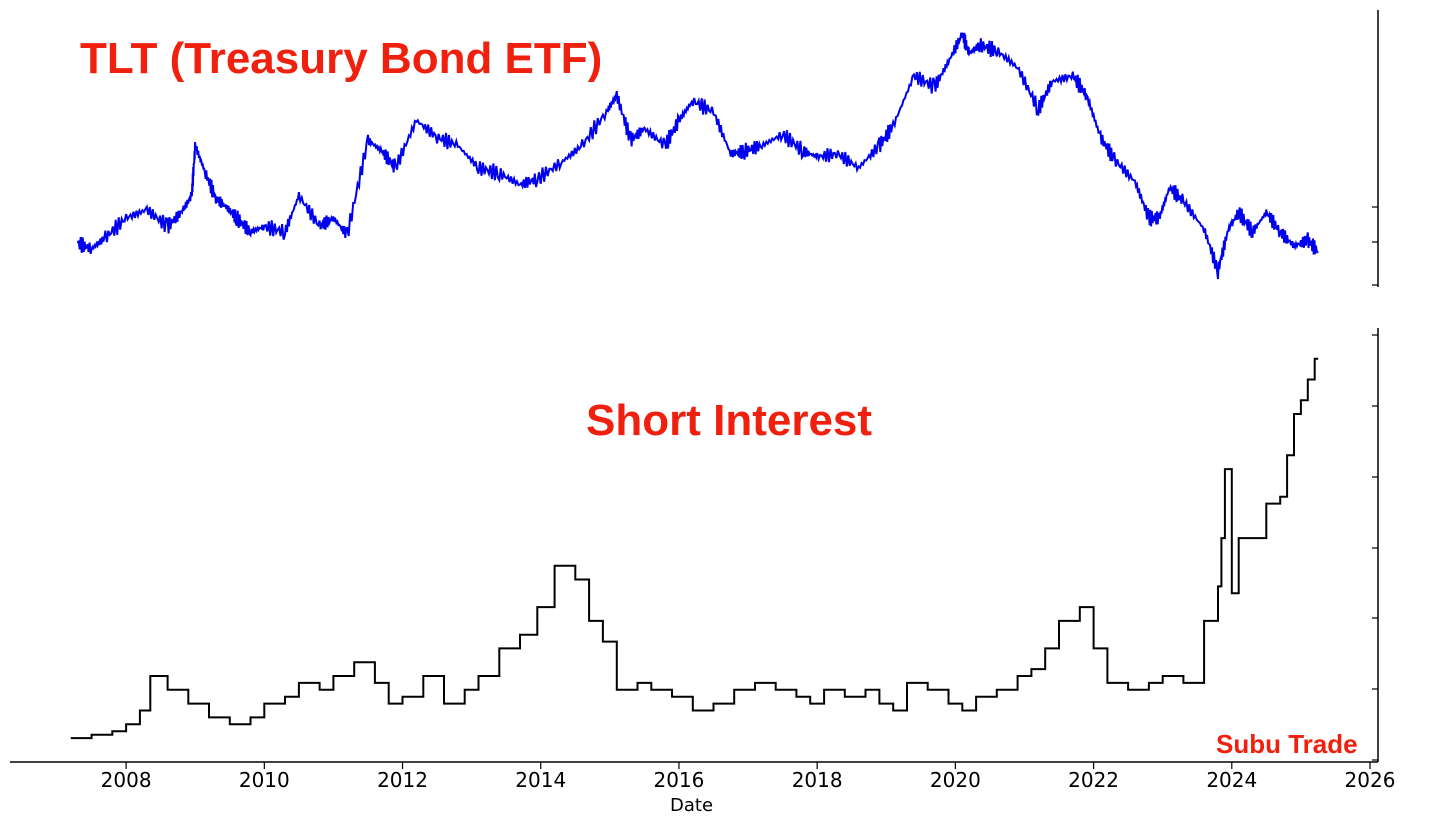 The height and width of the screenshot is (827, 1456). Describe the element at coordinates (692, 805) in the screenshot. I see `x-axis-label: Date` at that location.